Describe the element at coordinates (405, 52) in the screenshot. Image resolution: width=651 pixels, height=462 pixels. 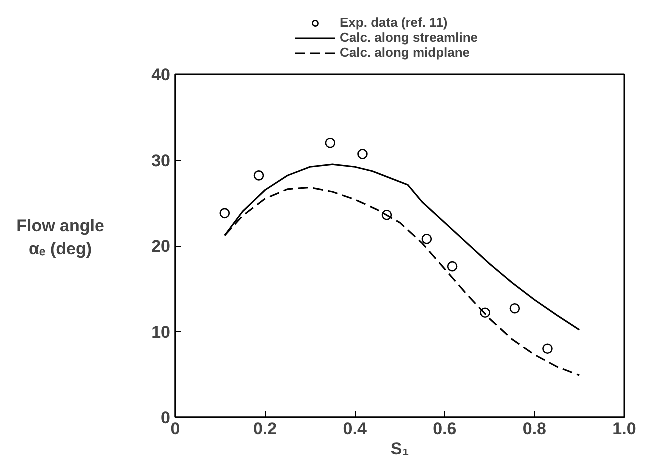
I see `legend-label: Calc. along midplane` at that location.